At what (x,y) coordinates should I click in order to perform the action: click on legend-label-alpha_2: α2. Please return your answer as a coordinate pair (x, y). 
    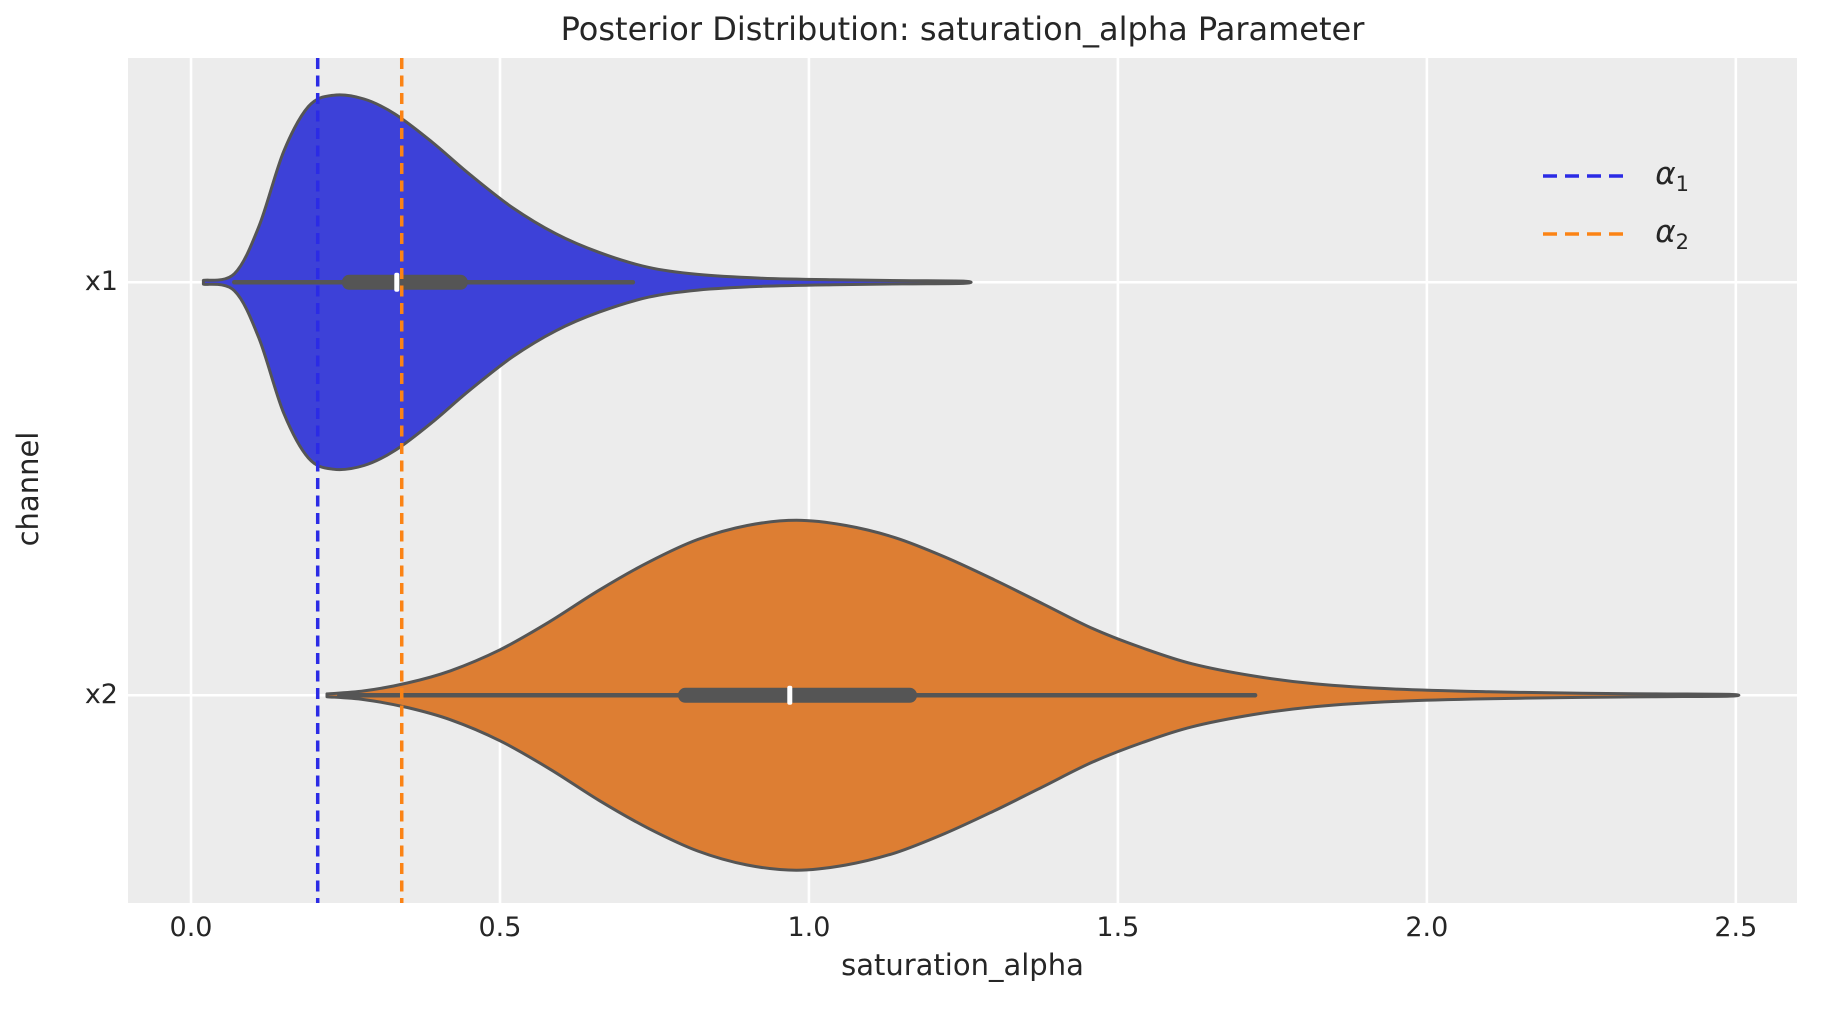
    Looking at the image, I should click on (1672, 234).